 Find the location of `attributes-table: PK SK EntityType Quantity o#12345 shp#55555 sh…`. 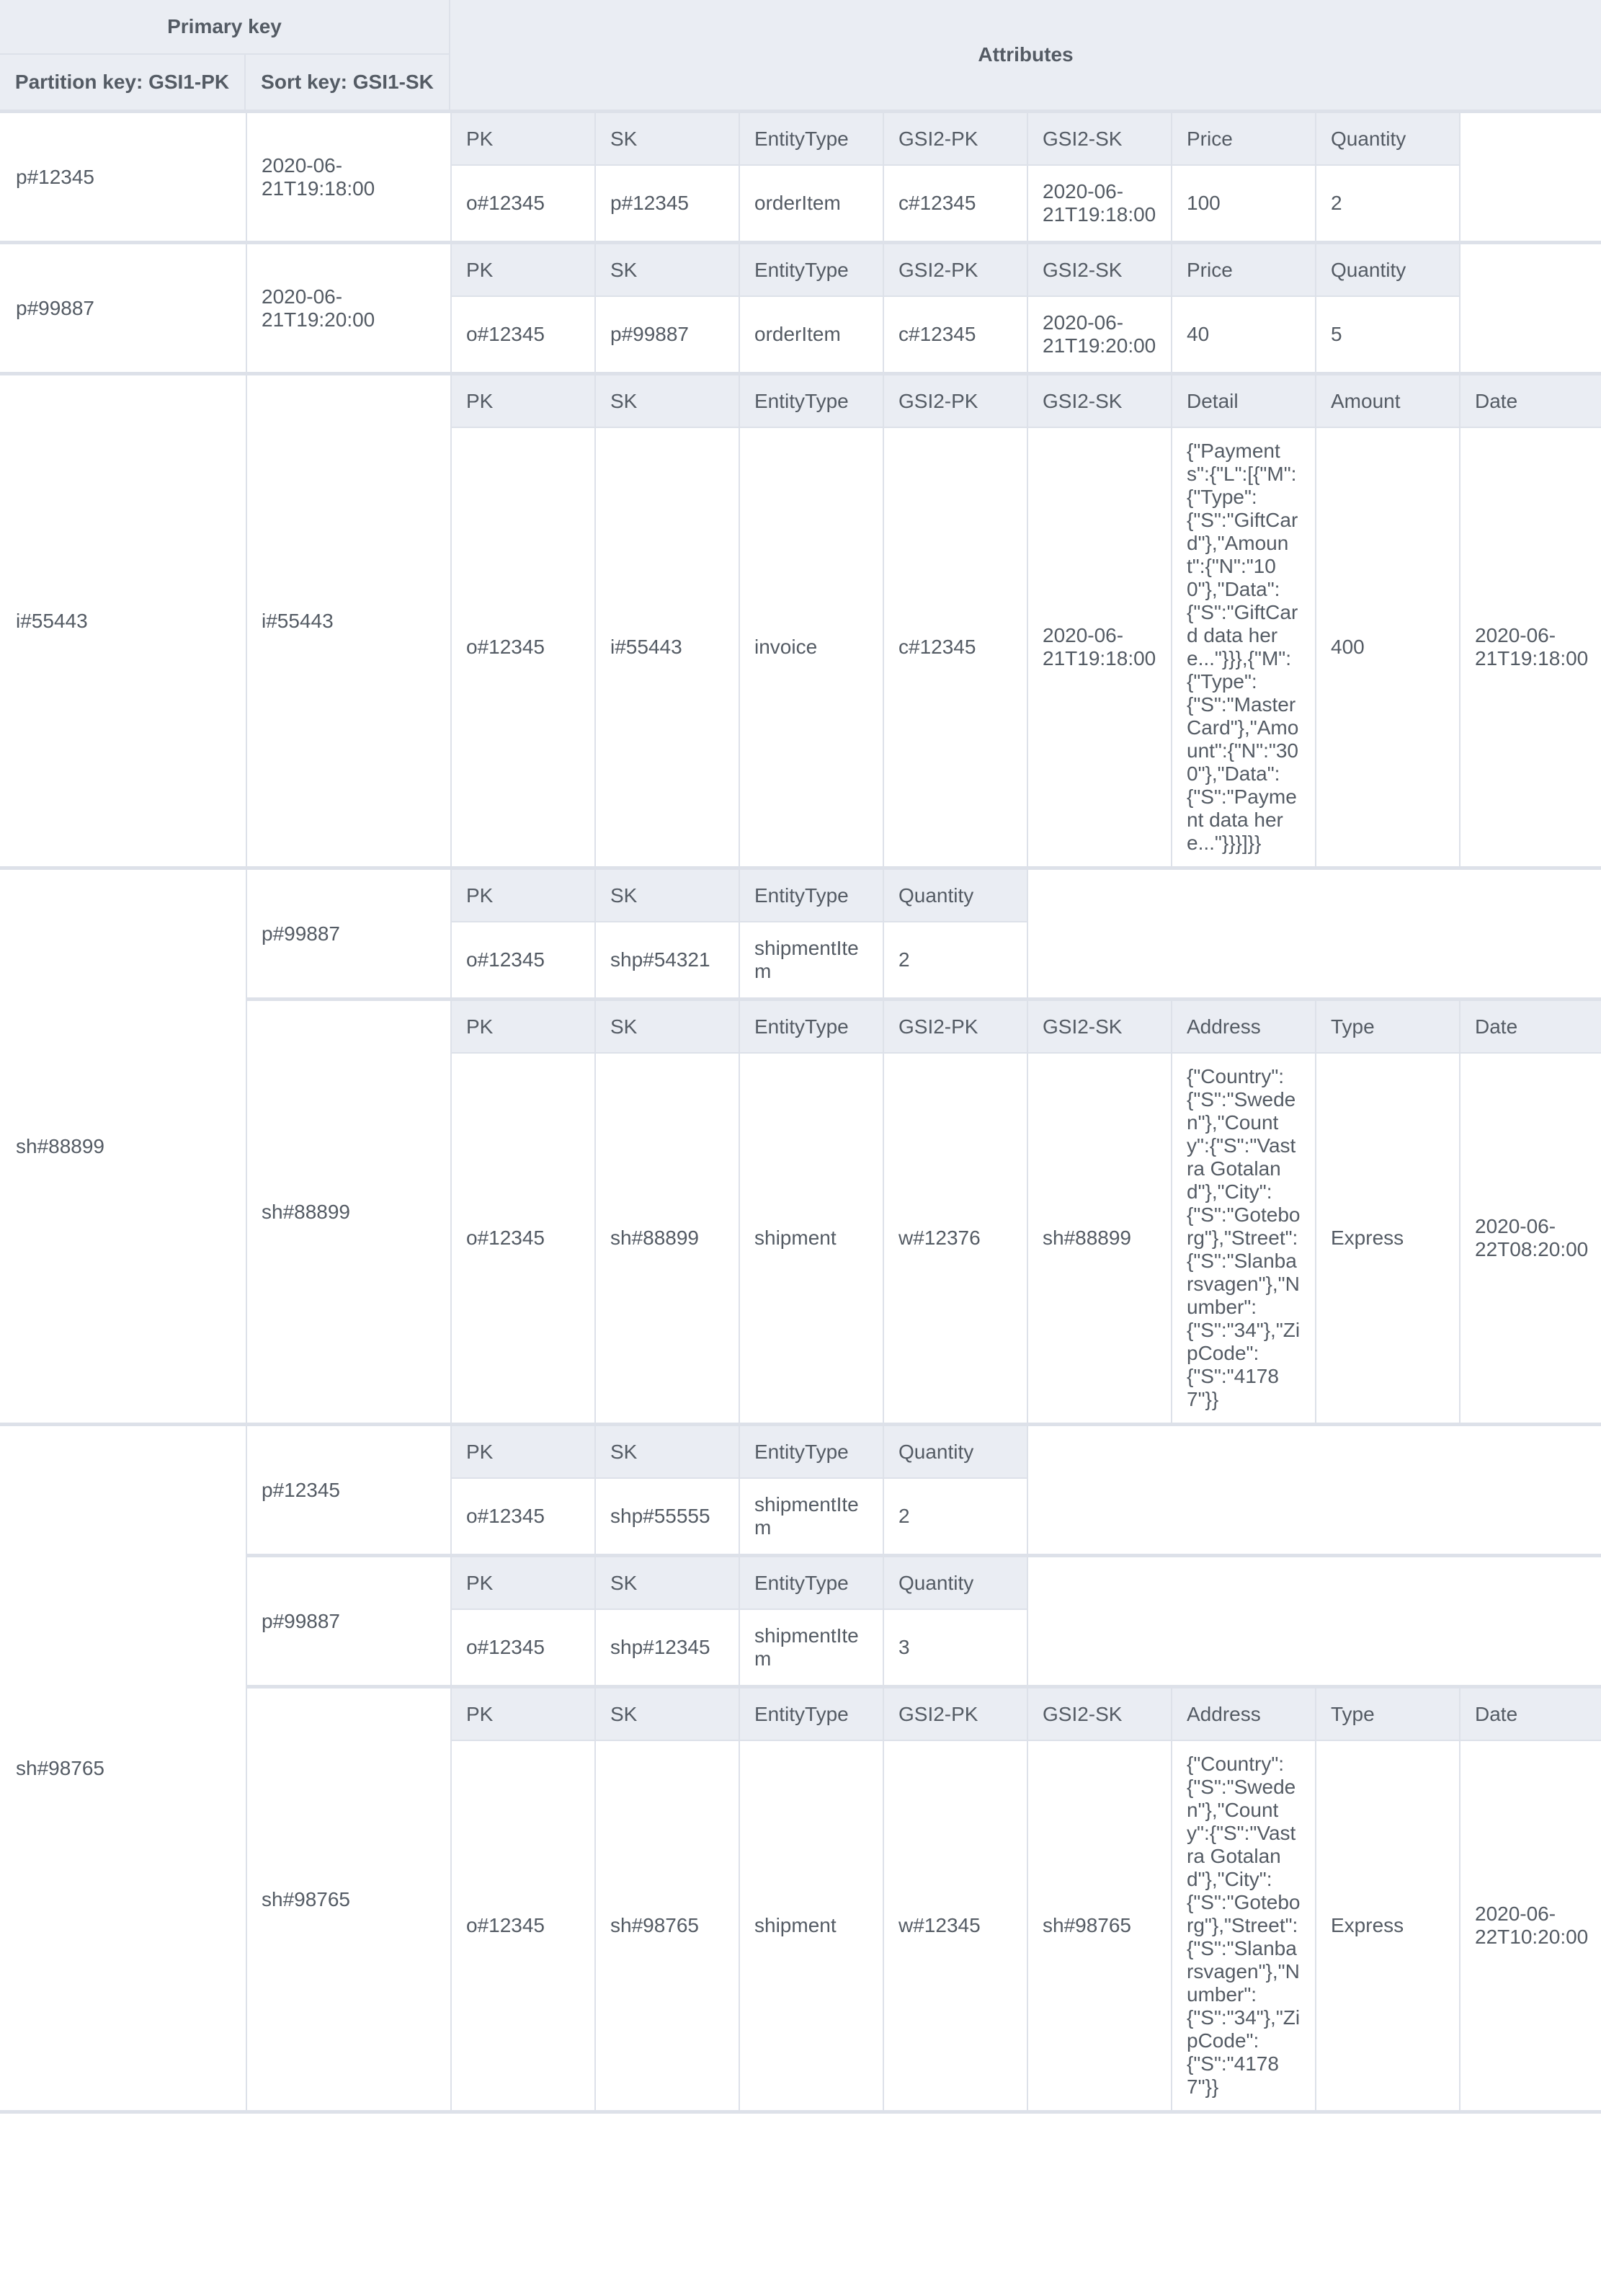

attributes-table: PK SK EntityType Quantity o#12345 shp#55555 sh… is located at coordinates (740, 1490).